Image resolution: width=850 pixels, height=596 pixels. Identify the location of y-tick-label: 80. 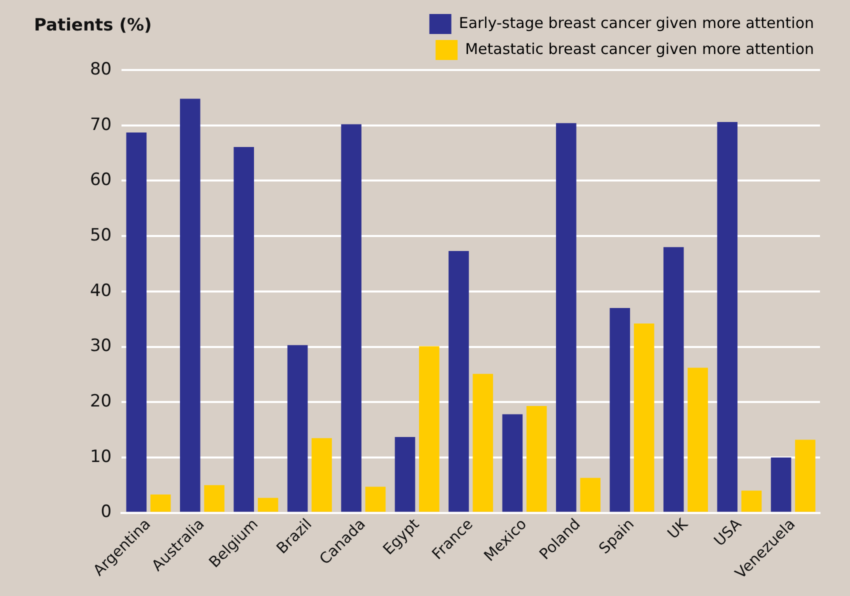
(101, 69).